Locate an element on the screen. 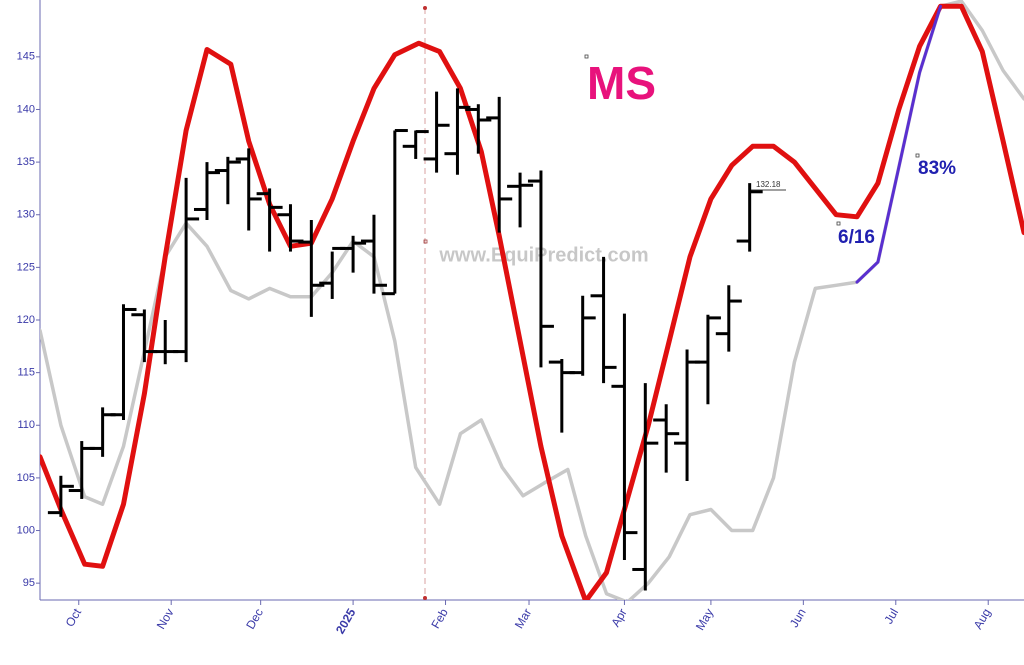 This screenshot has width=1024, height=665. watermark: www.EquiPredict.com is located at coordinates (543, 255).